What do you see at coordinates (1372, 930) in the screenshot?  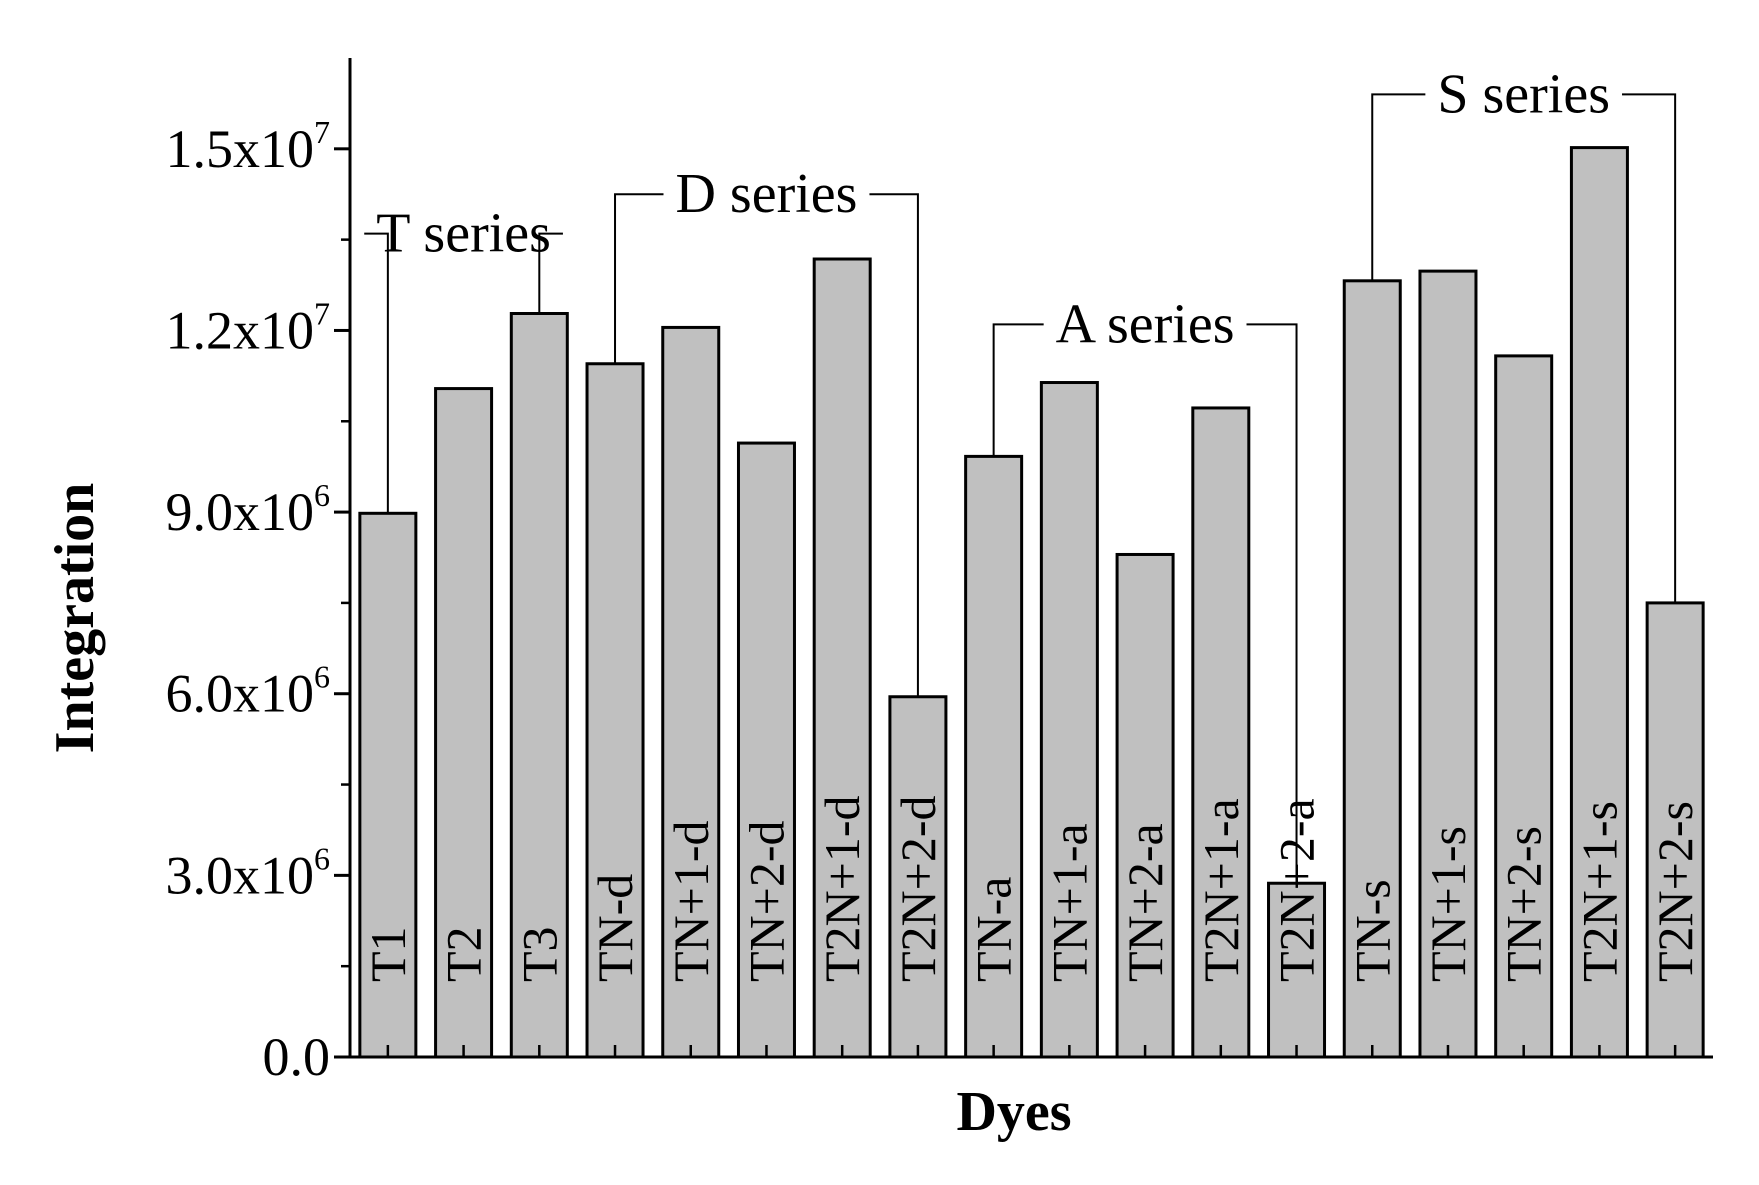 I see `bar-label: TN-s` at bounding box center [1372, 930].